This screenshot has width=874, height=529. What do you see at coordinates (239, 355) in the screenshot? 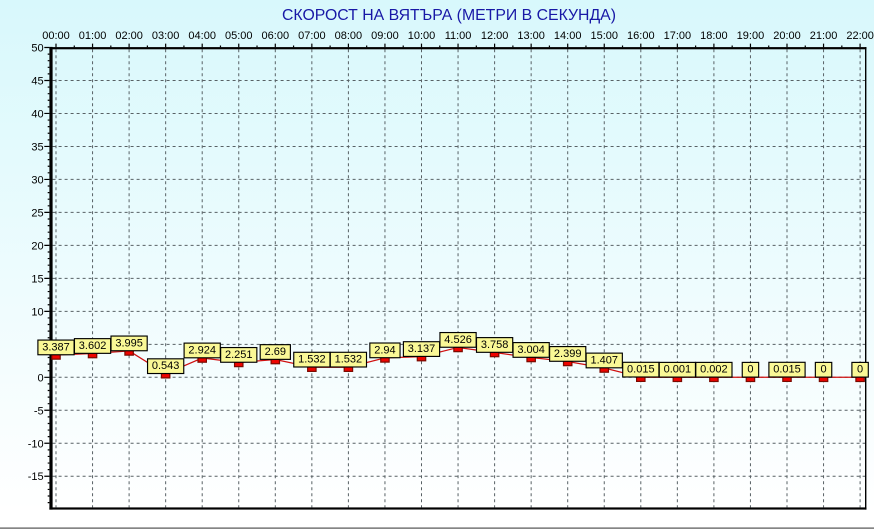
I see `svg-text: 2.251` at bounding box center [239, 355].